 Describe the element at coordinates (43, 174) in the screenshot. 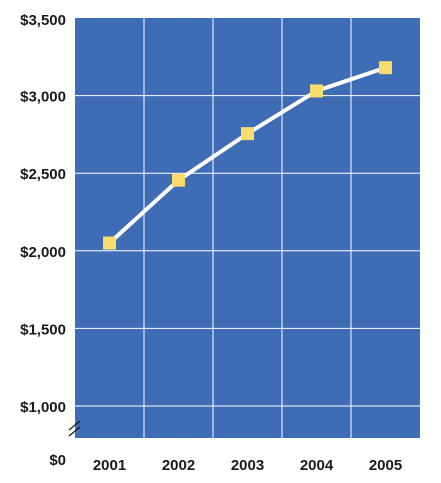

I see `y-tick-label: $2,500` at that location.